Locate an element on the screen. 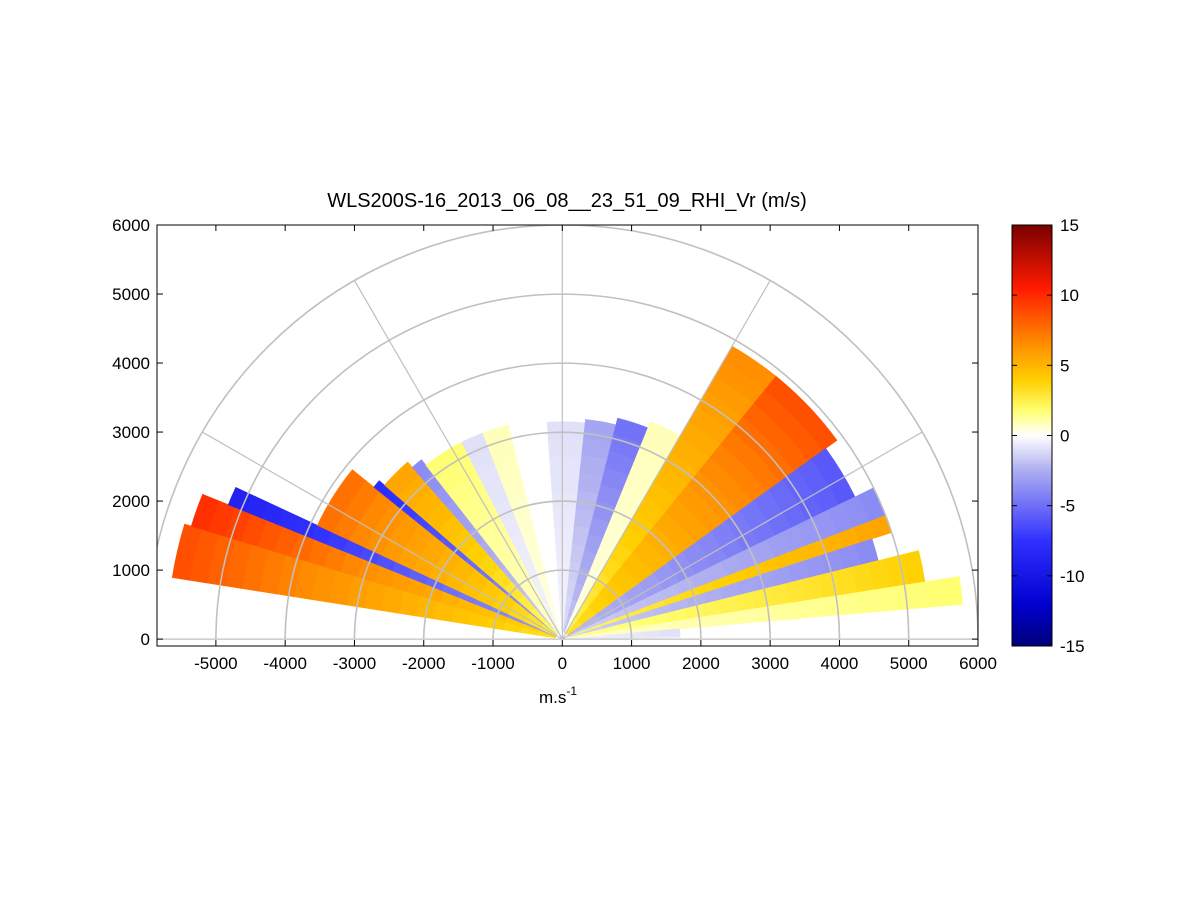 The height and width of the screenshot is (901, 1201). x-tick-label: -5000 is located at coordinates (215, 663).